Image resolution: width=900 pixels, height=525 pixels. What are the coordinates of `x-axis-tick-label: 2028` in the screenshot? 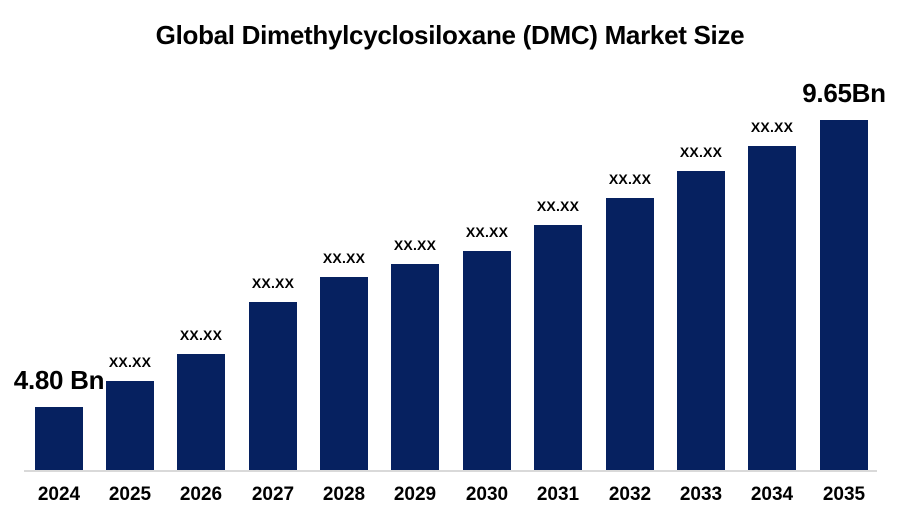 It's located at (344, 494).